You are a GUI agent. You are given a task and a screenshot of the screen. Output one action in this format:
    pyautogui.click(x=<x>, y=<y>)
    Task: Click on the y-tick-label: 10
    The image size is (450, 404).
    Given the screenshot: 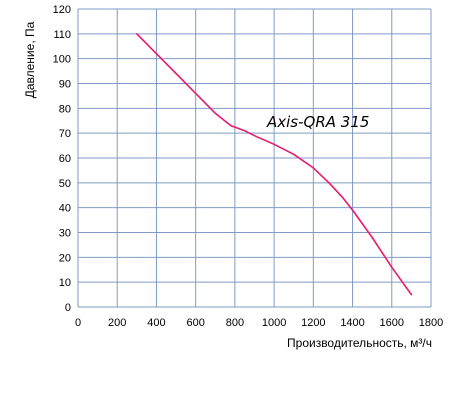 What is the action you would take?
    pyautogui.click(x=65, y=283)
    